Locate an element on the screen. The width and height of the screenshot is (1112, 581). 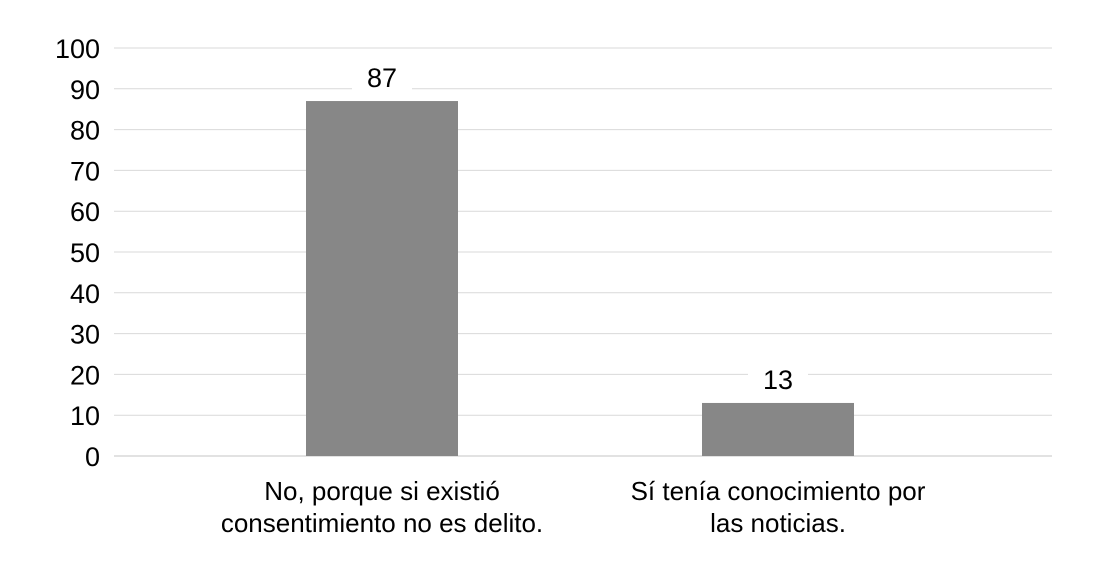
y-tick-label: 60 is located at coordinates (85, 212).